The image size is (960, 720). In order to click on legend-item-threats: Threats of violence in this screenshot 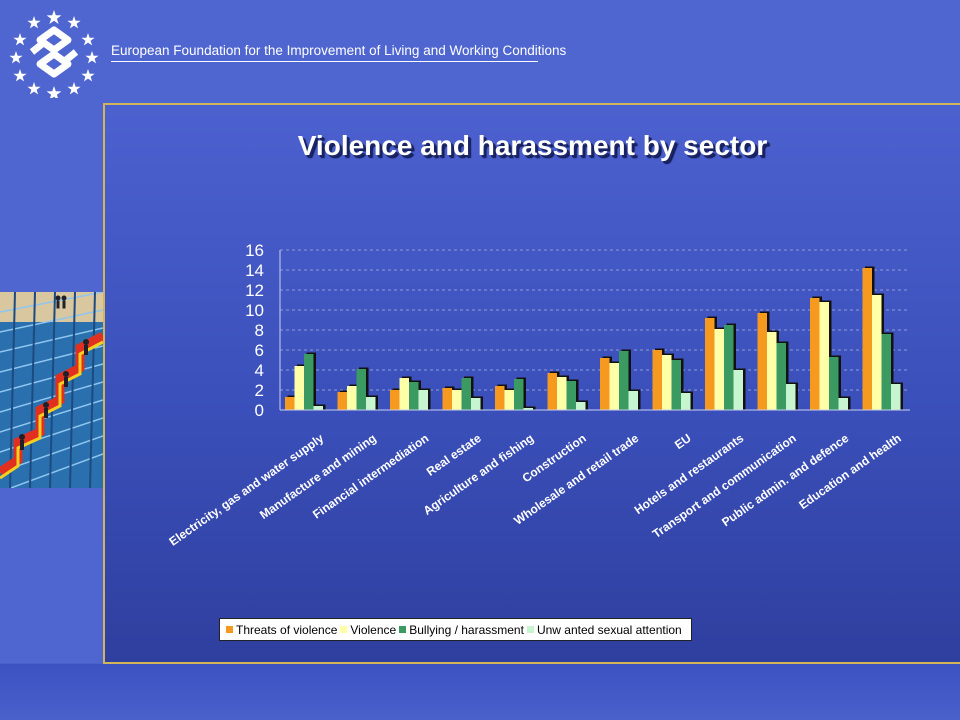, I will do `click(281, 630)`.